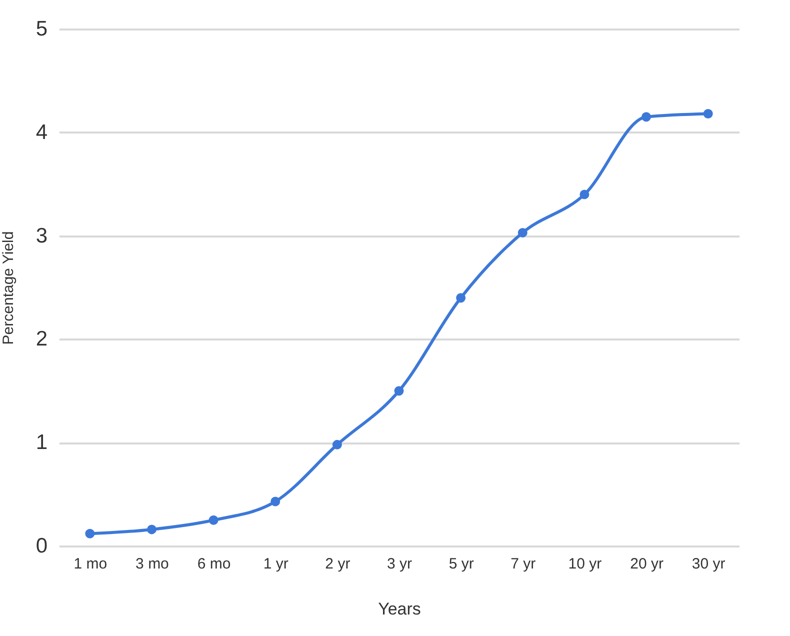 Image resolution: width=790 pixels, height=636 pixels. Describe the element at coordinates (42, 546) in the screenshot. I see `y-tick-label: 0` at that location.